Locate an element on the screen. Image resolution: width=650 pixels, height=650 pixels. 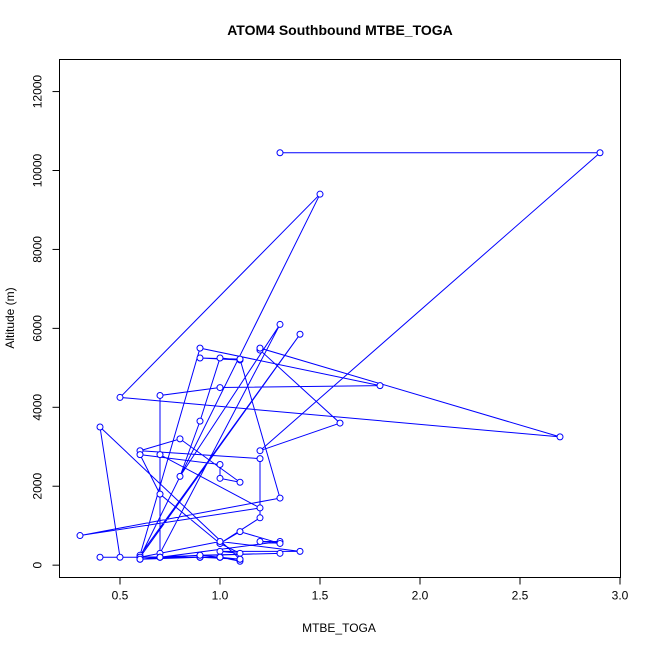
x-tick-label: 2.5 is located at coordinates (520, 596).